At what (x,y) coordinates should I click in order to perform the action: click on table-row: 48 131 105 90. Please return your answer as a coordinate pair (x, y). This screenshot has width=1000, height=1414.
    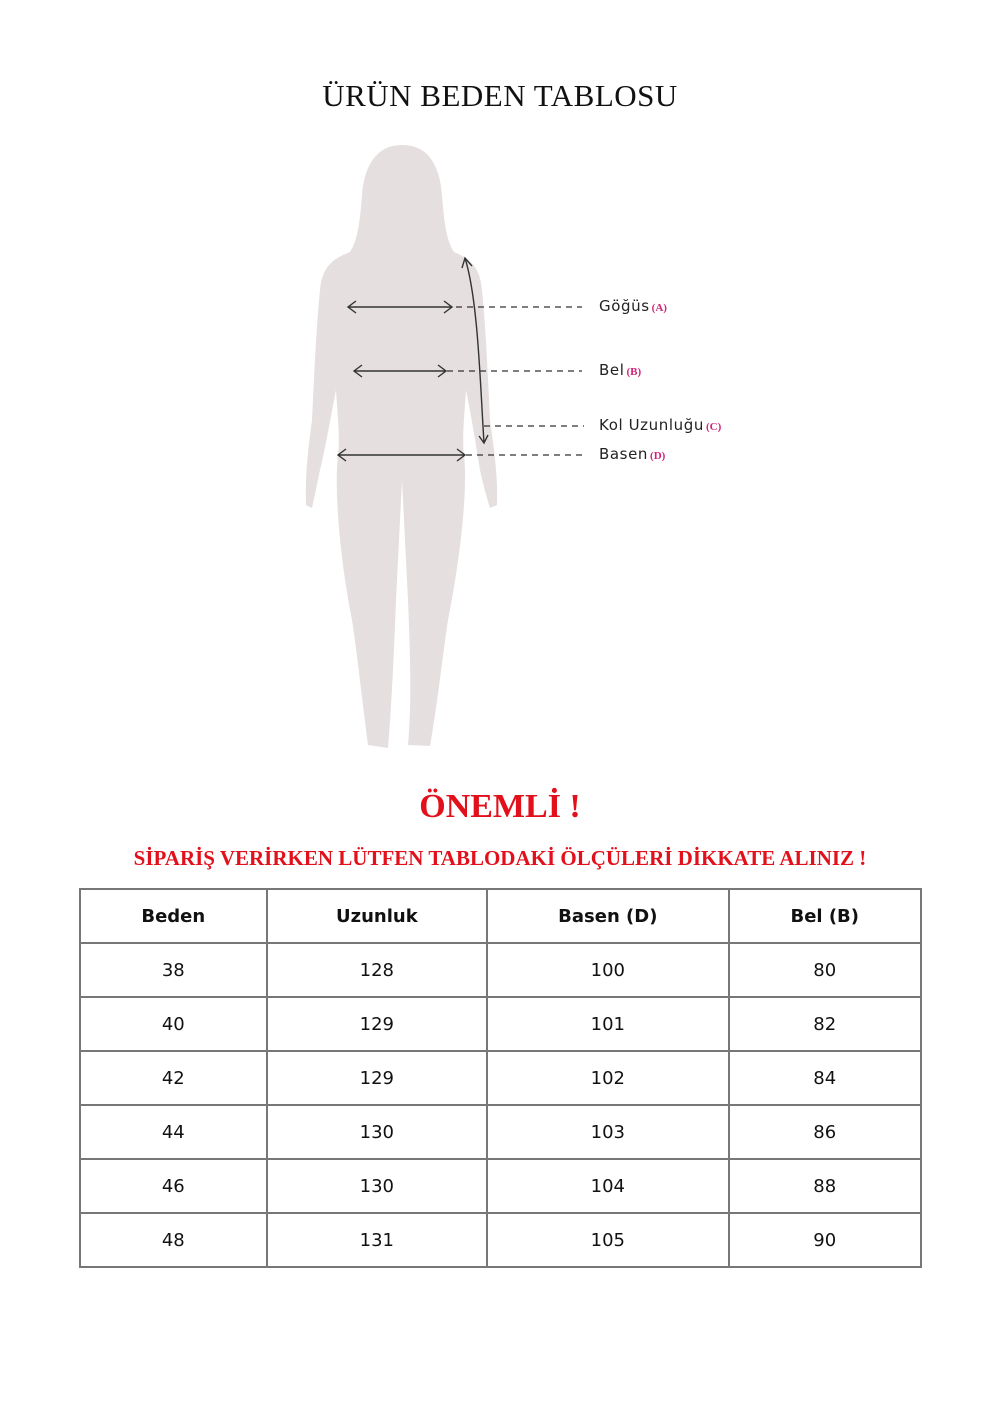
    Looking at the image, I should click on (500, 1240).